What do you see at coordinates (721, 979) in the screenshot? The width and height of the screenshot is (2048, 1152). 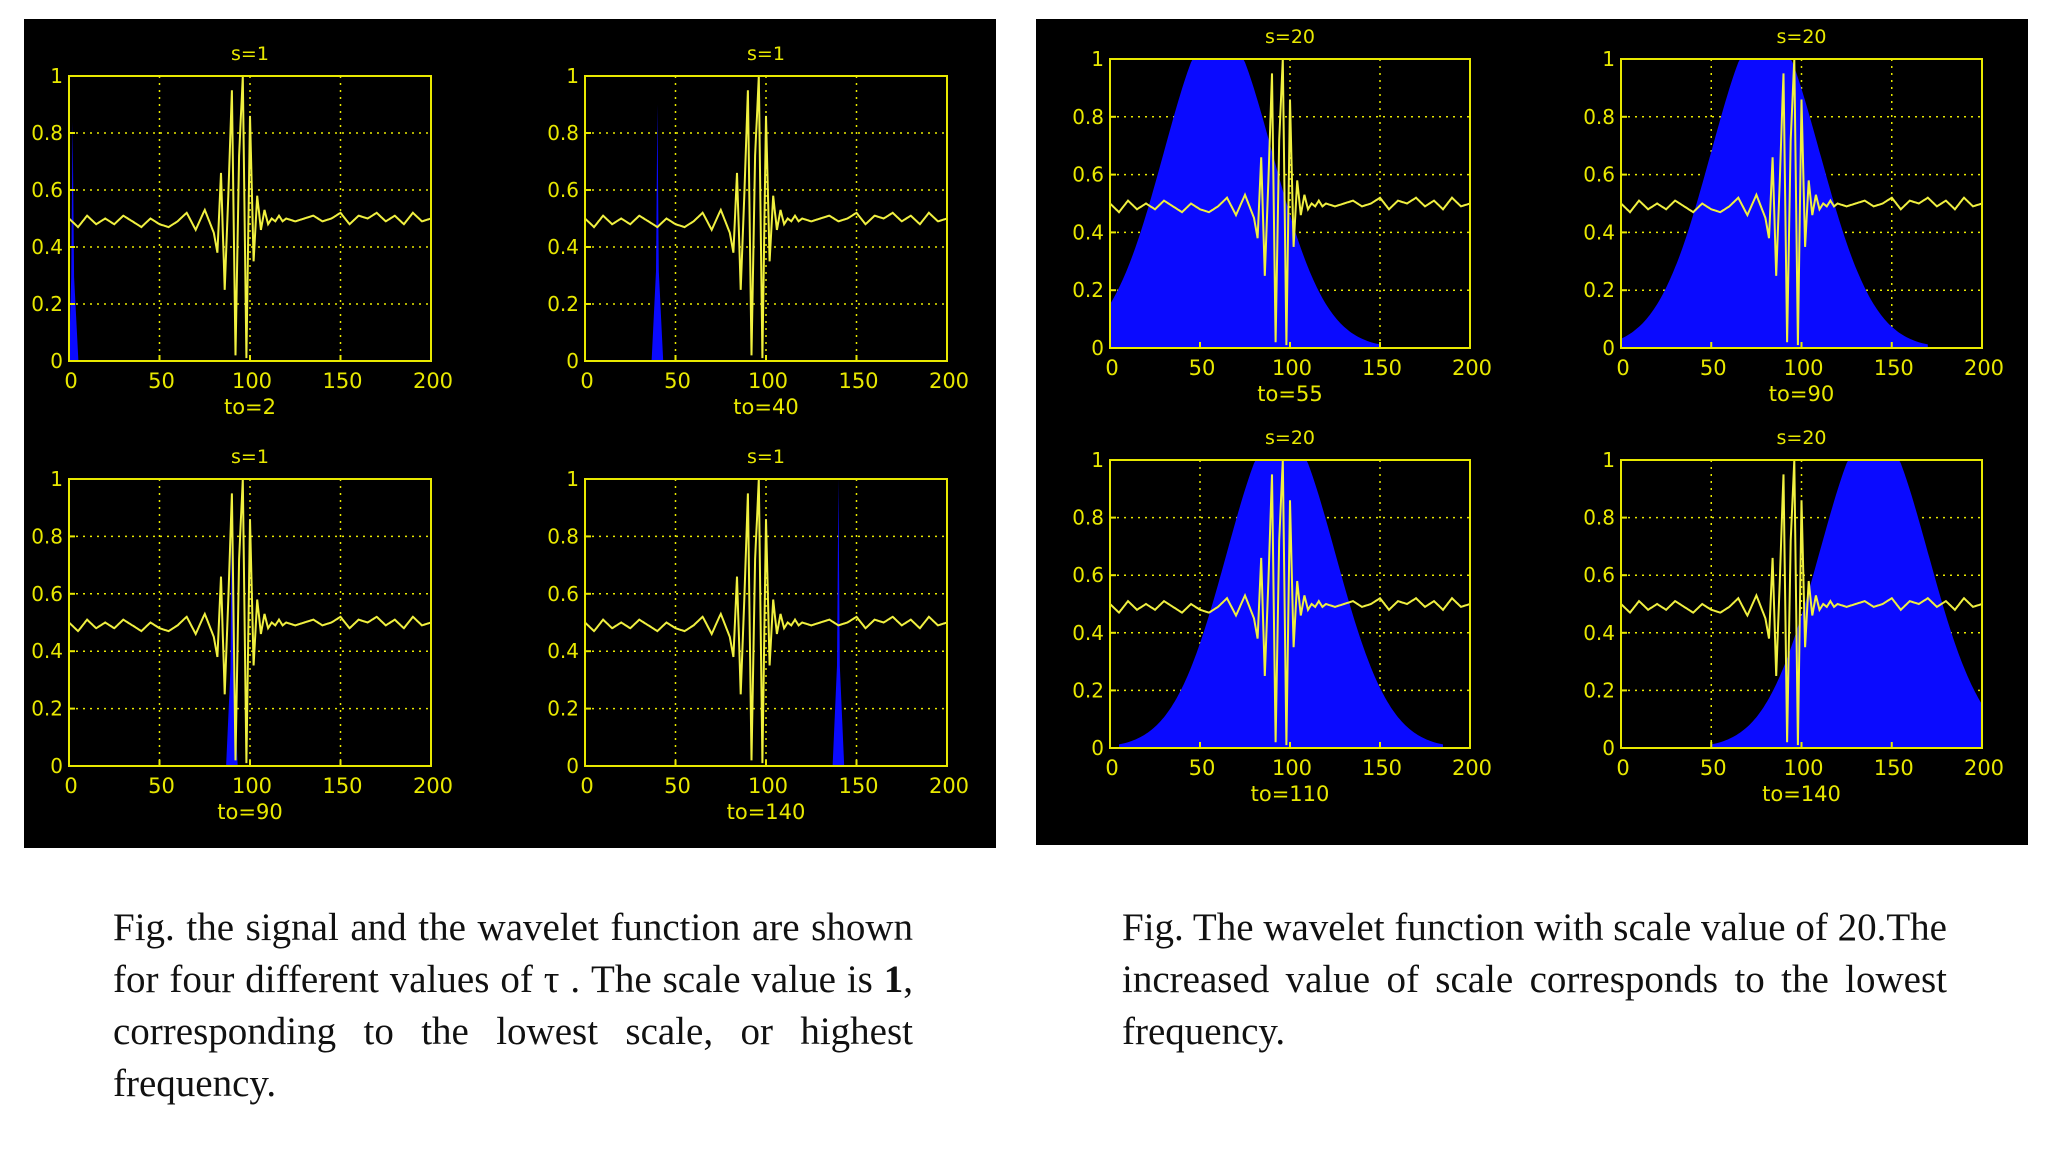 I see `caption-left-part2: . The scale value is` at bounding box center [721, 979].